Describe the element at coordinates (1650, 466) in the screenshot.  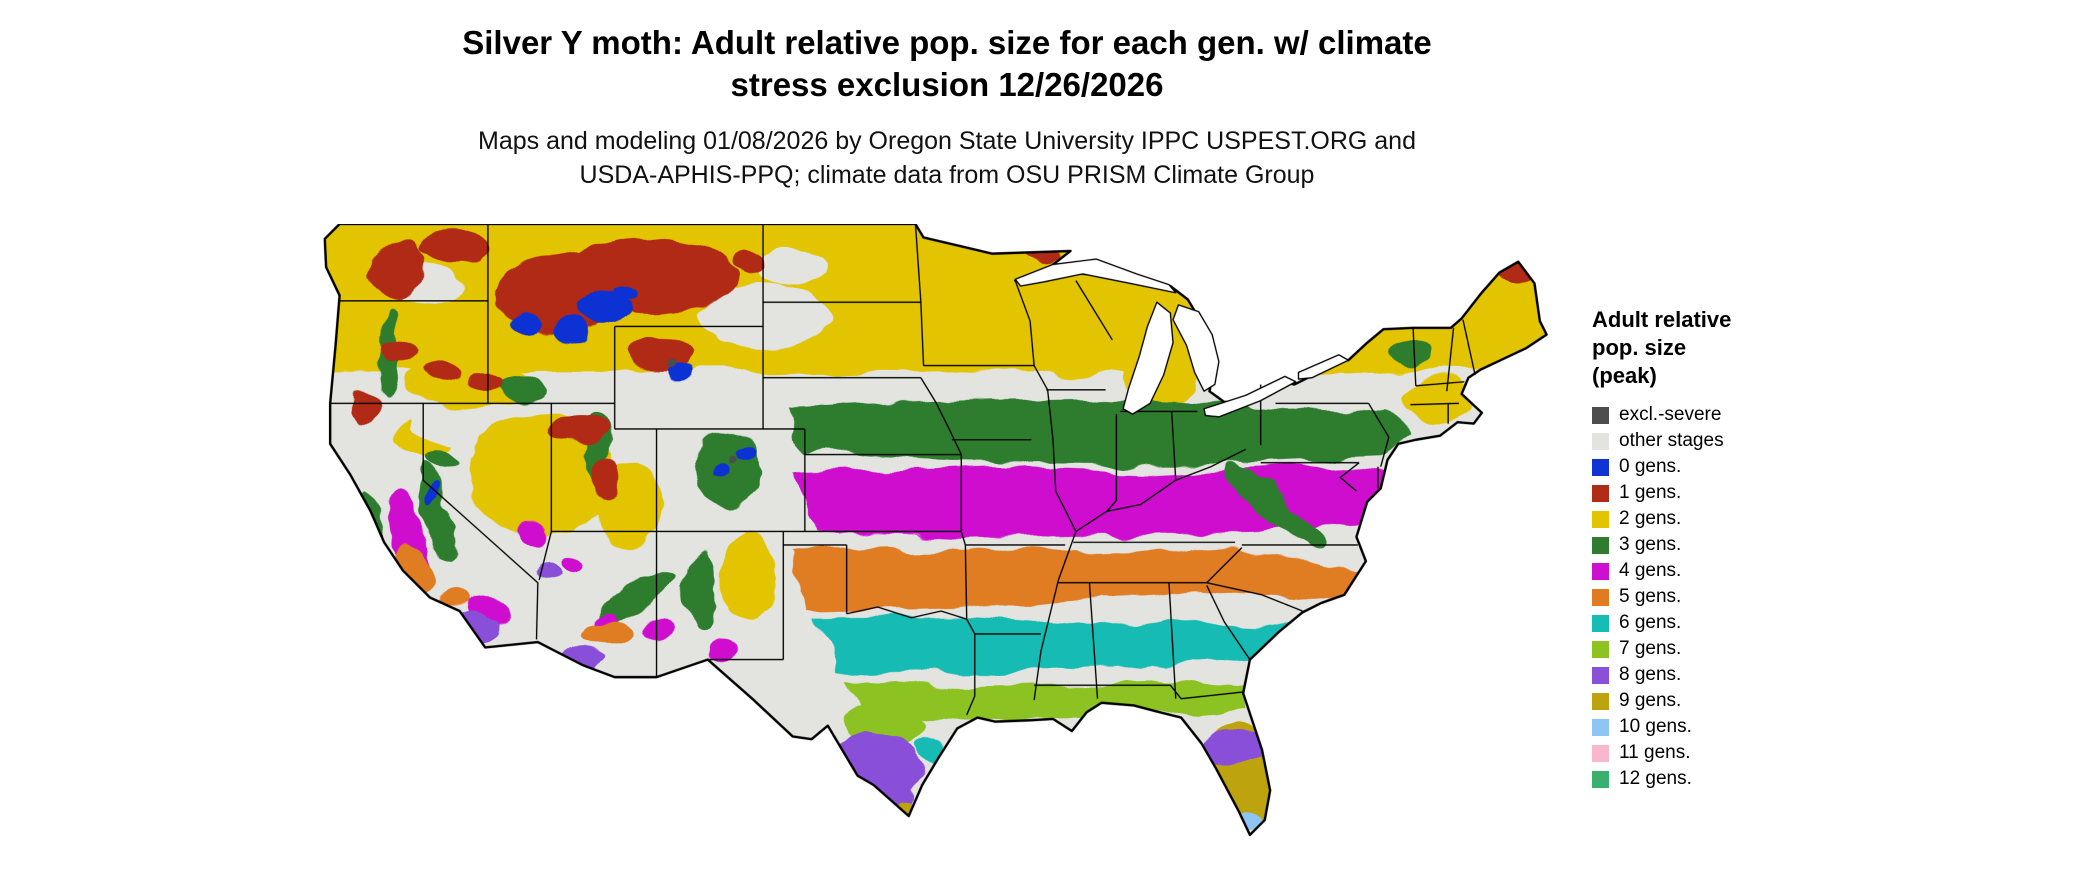
I see `legend-label: 0 gens.` at that location.